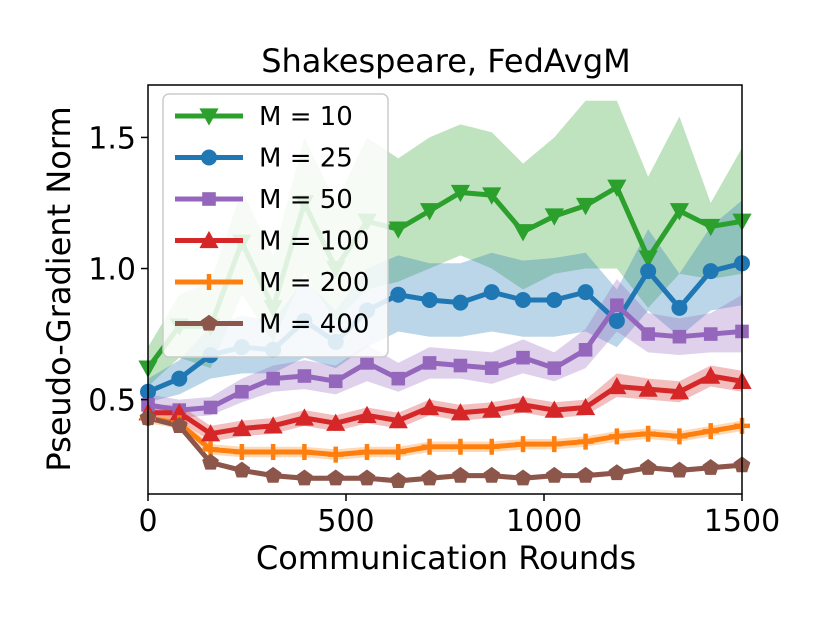 Image resolution: width=830 pixels, height=623 pixels. Describe the element at coordinates (275, 225) in the screenshot. I see `legend: M = 10 M = 25 M = 50 M = 100 M = 200 M = 400` at that location.